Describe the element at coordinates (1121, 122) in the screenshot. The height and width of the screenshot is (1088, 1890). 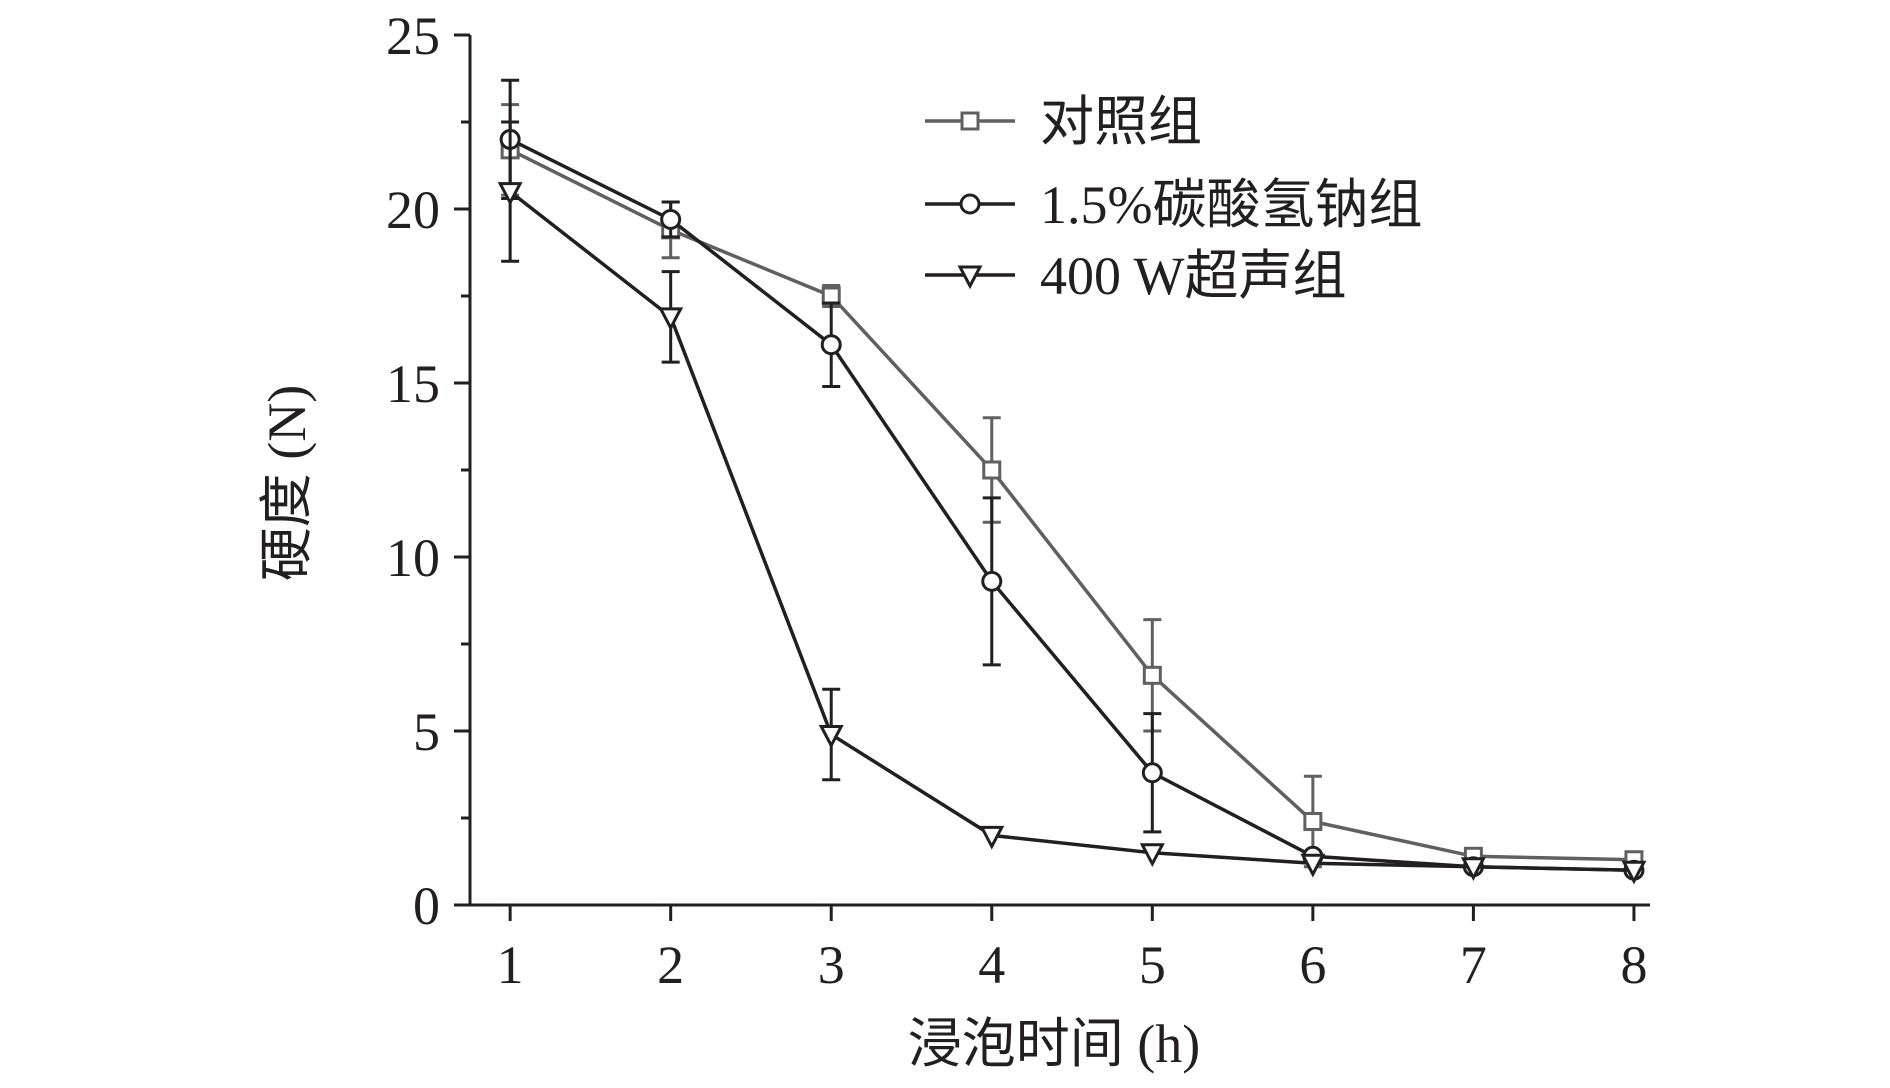
I see `legend-label: 对照组` at that location.